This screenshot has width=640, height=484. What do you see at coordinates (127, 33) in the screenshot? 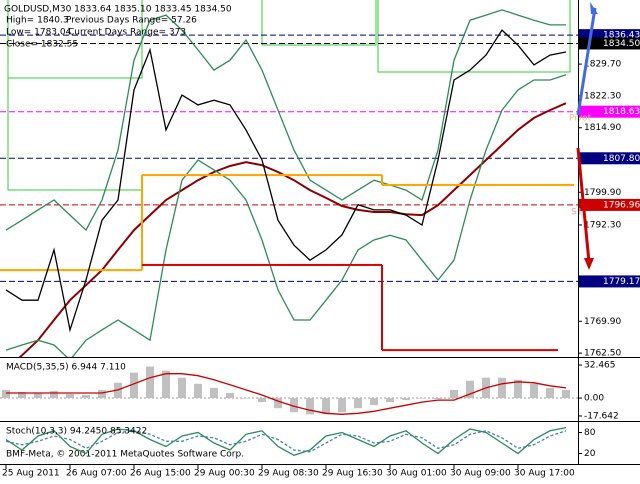
I see `annotation: Current Days Range= 373` at bounding box center [127, 33].